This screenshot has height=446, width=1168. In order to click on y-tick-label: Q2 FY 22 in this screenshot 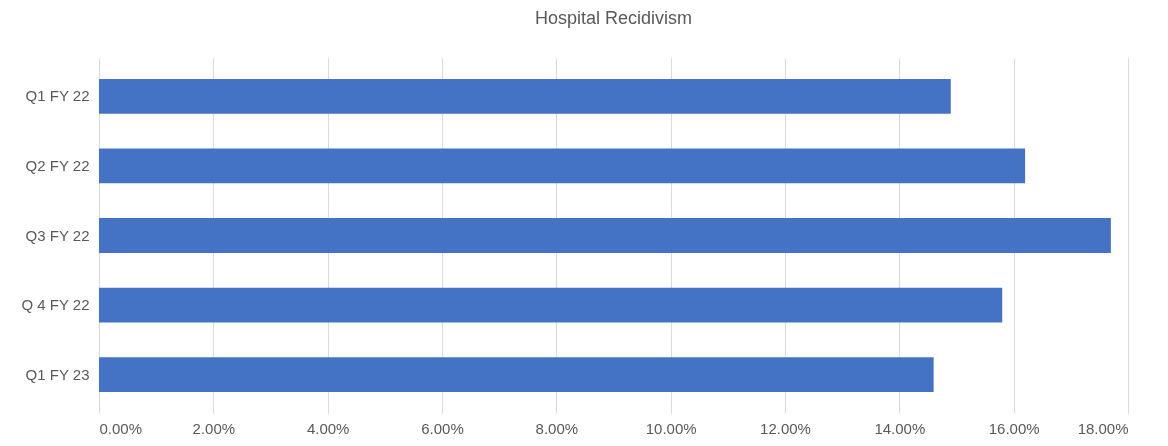, I will do `click(57, 165)`.